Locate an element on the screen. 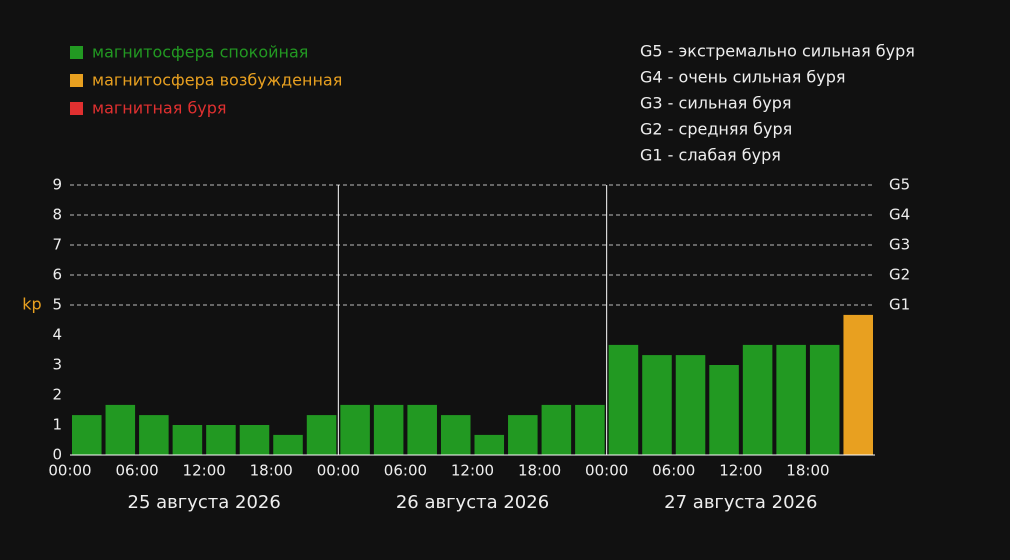  y-tick-label: 1 is located at coordinates (57, 425).